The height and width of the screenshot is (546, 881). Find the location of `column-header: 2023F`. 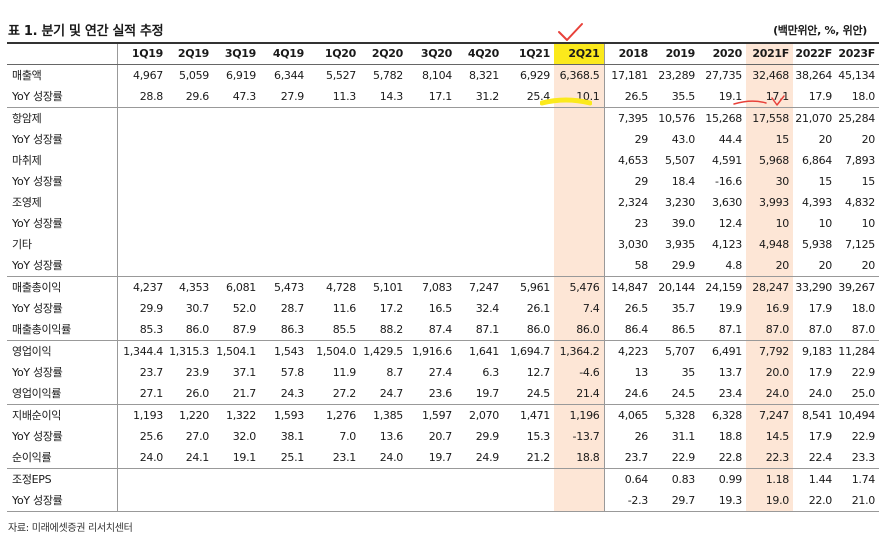

column-header: 2023F is located at coordinates (857, 53).